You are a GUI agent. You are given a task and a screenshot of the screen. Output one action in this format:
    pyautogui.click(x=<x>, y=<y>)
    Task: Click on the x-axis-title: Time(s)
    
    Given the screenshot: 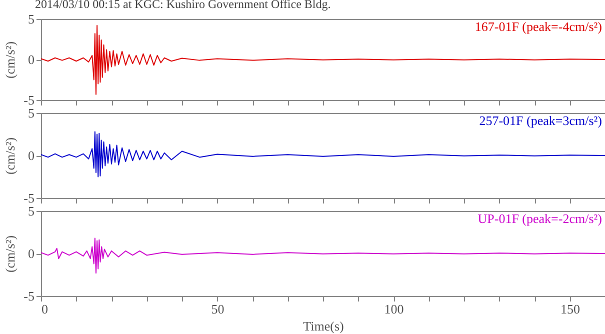 What is the action you would take?
    pyautogui.click(x=323, y=326)
    